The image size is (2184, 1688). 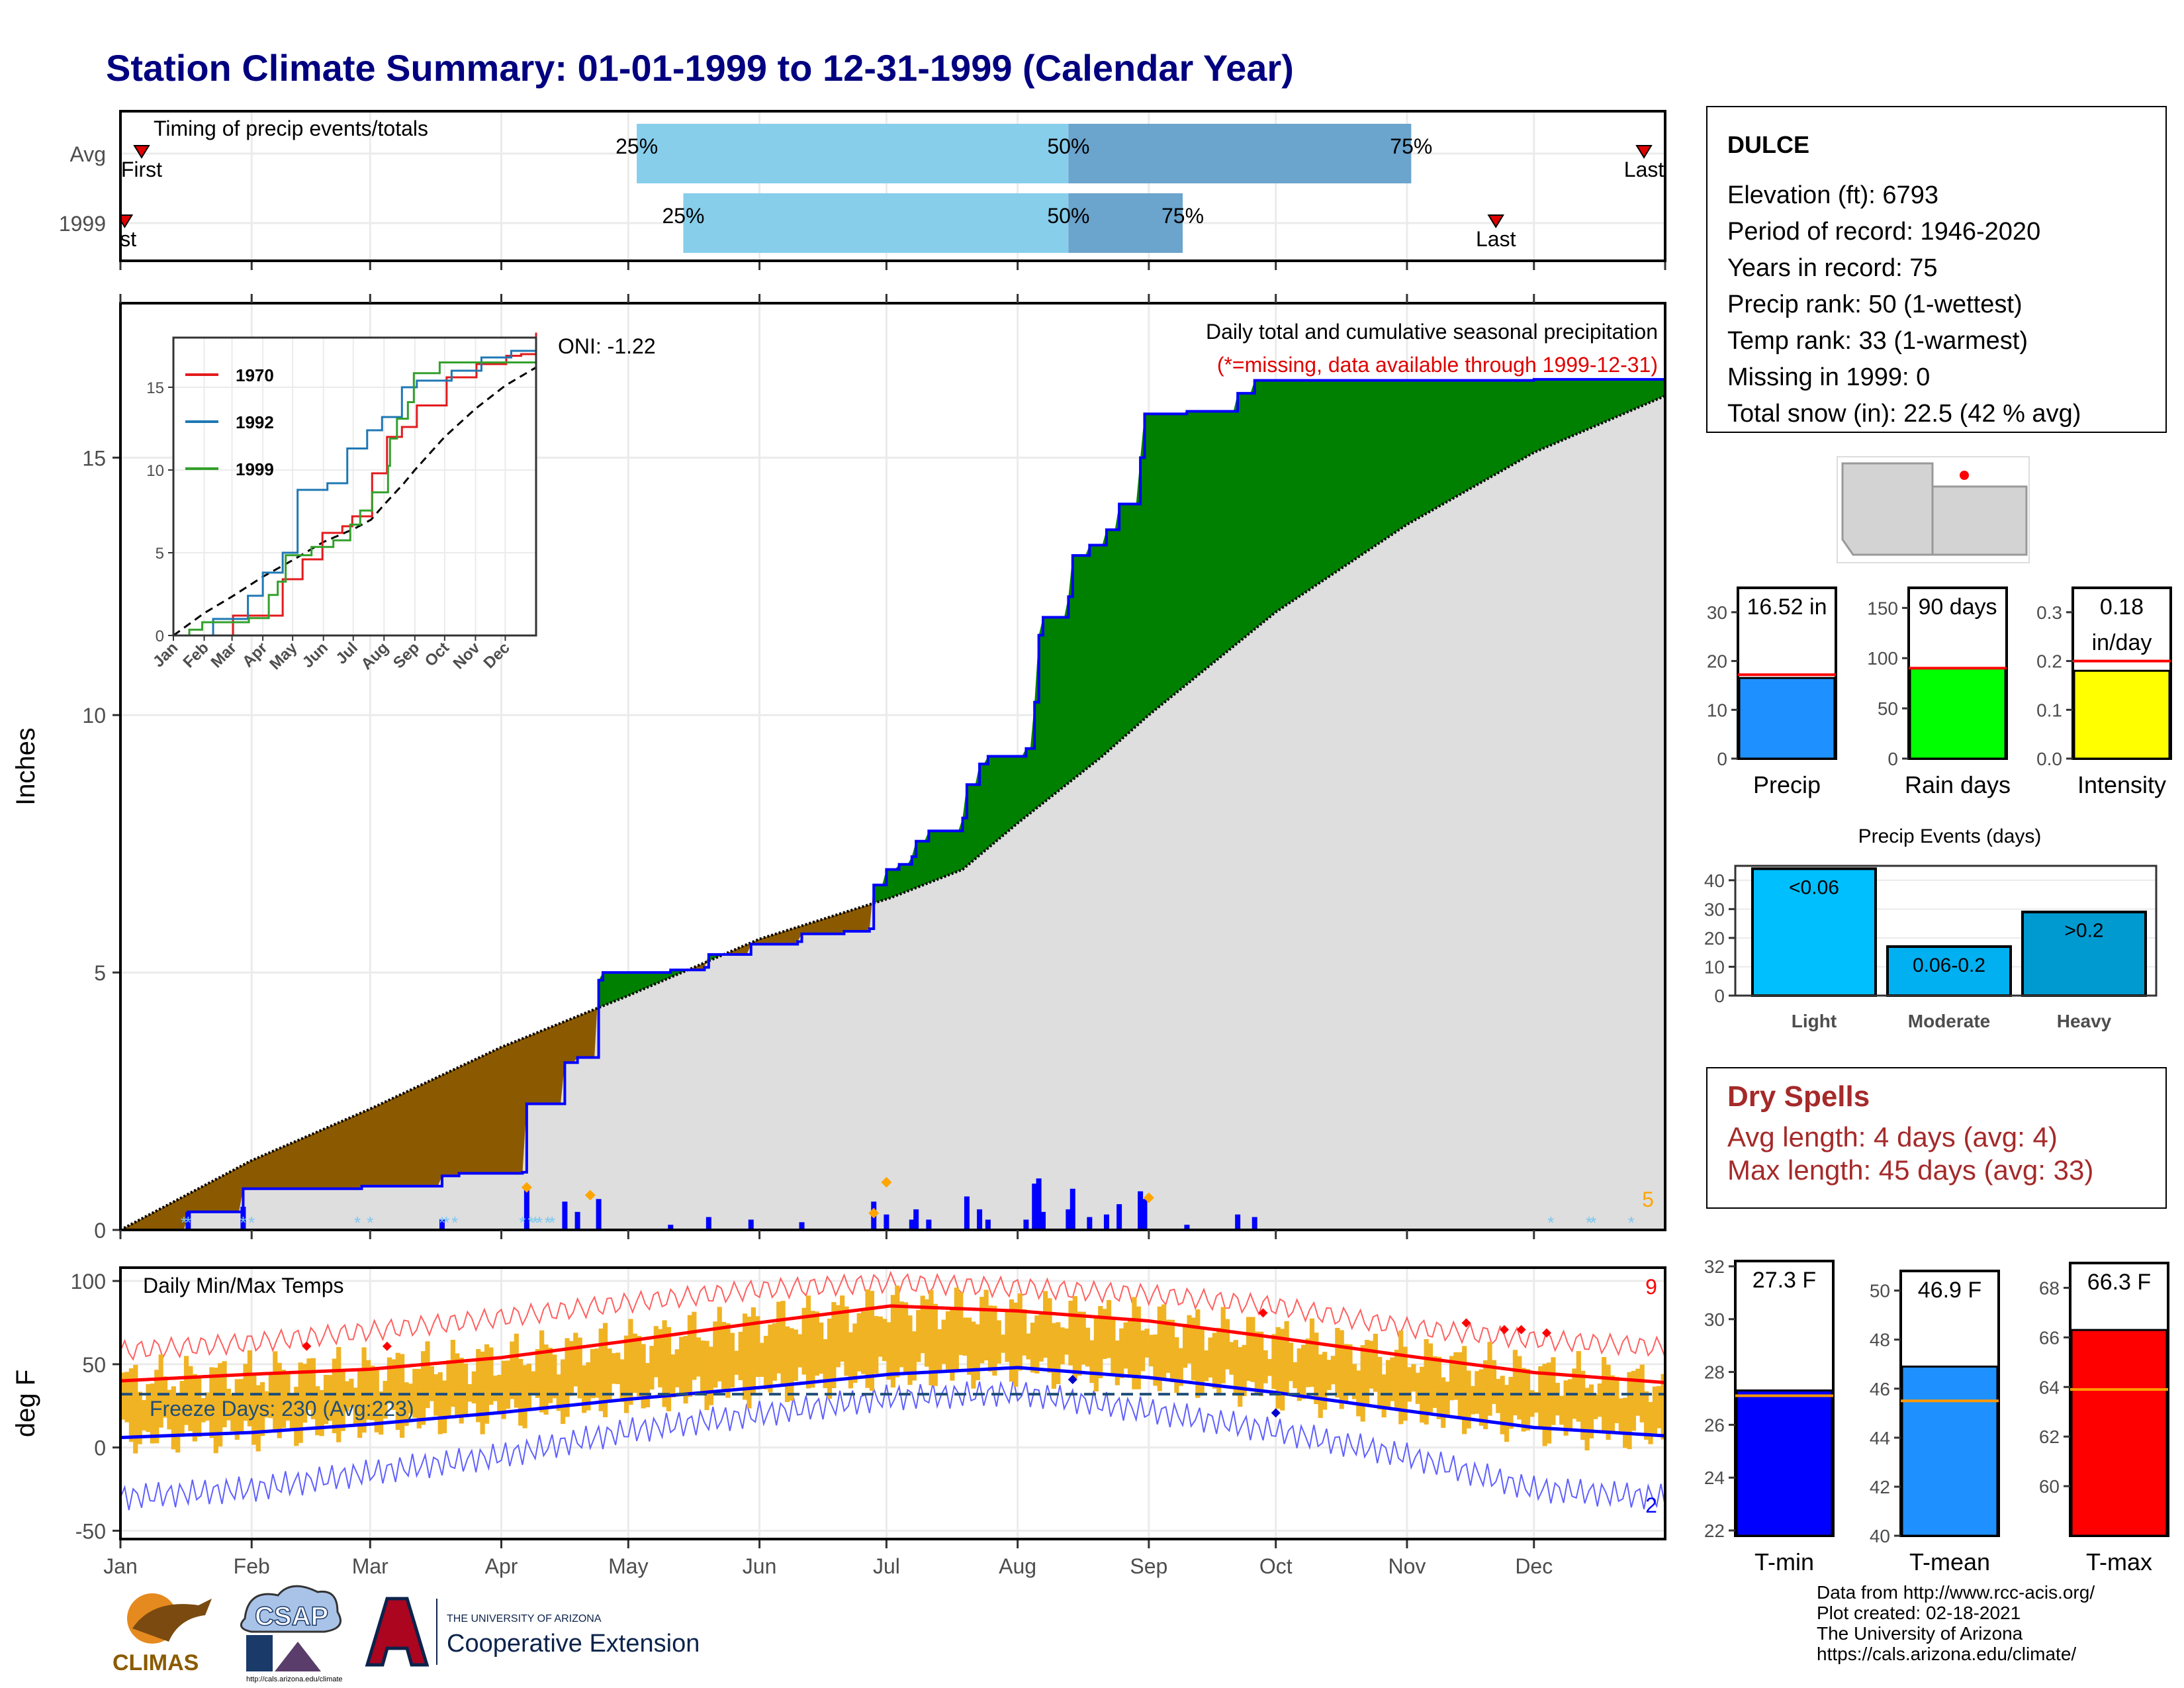 I want to click on below-normal-area, so click(x=799, y=919).